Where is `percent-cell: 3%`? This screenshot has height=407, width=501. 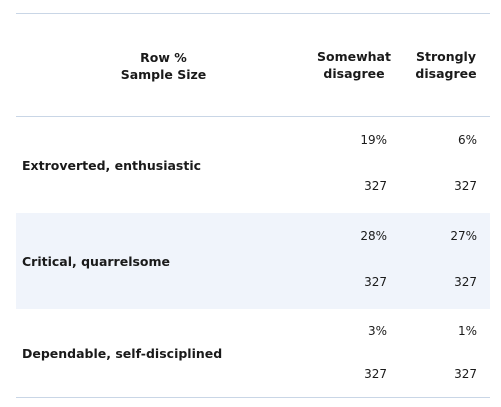
percent-cell: 3% is located at coordinates (377, 331).